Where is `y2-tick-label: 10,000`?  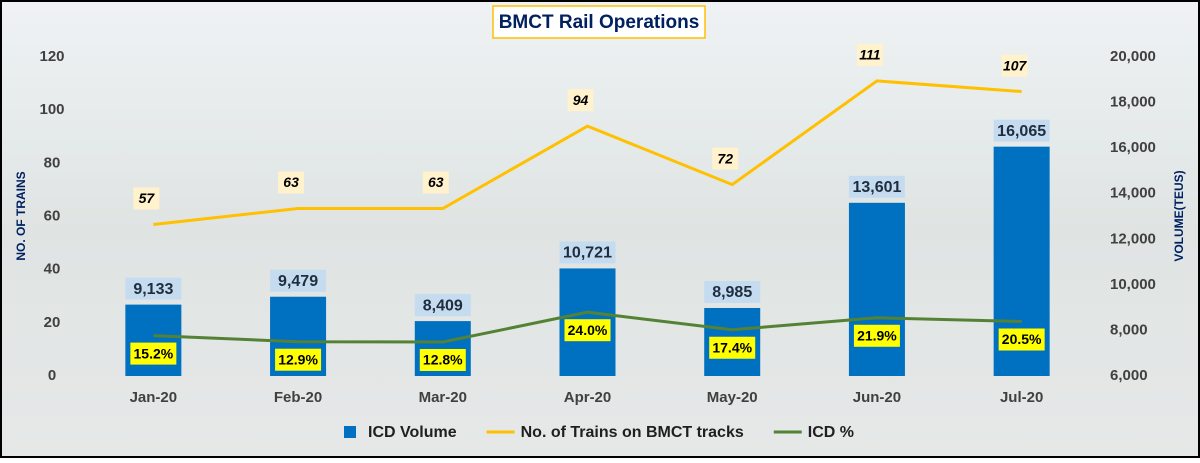
y2-tick-label: 10,000 is located at coordinates (1133, 284).